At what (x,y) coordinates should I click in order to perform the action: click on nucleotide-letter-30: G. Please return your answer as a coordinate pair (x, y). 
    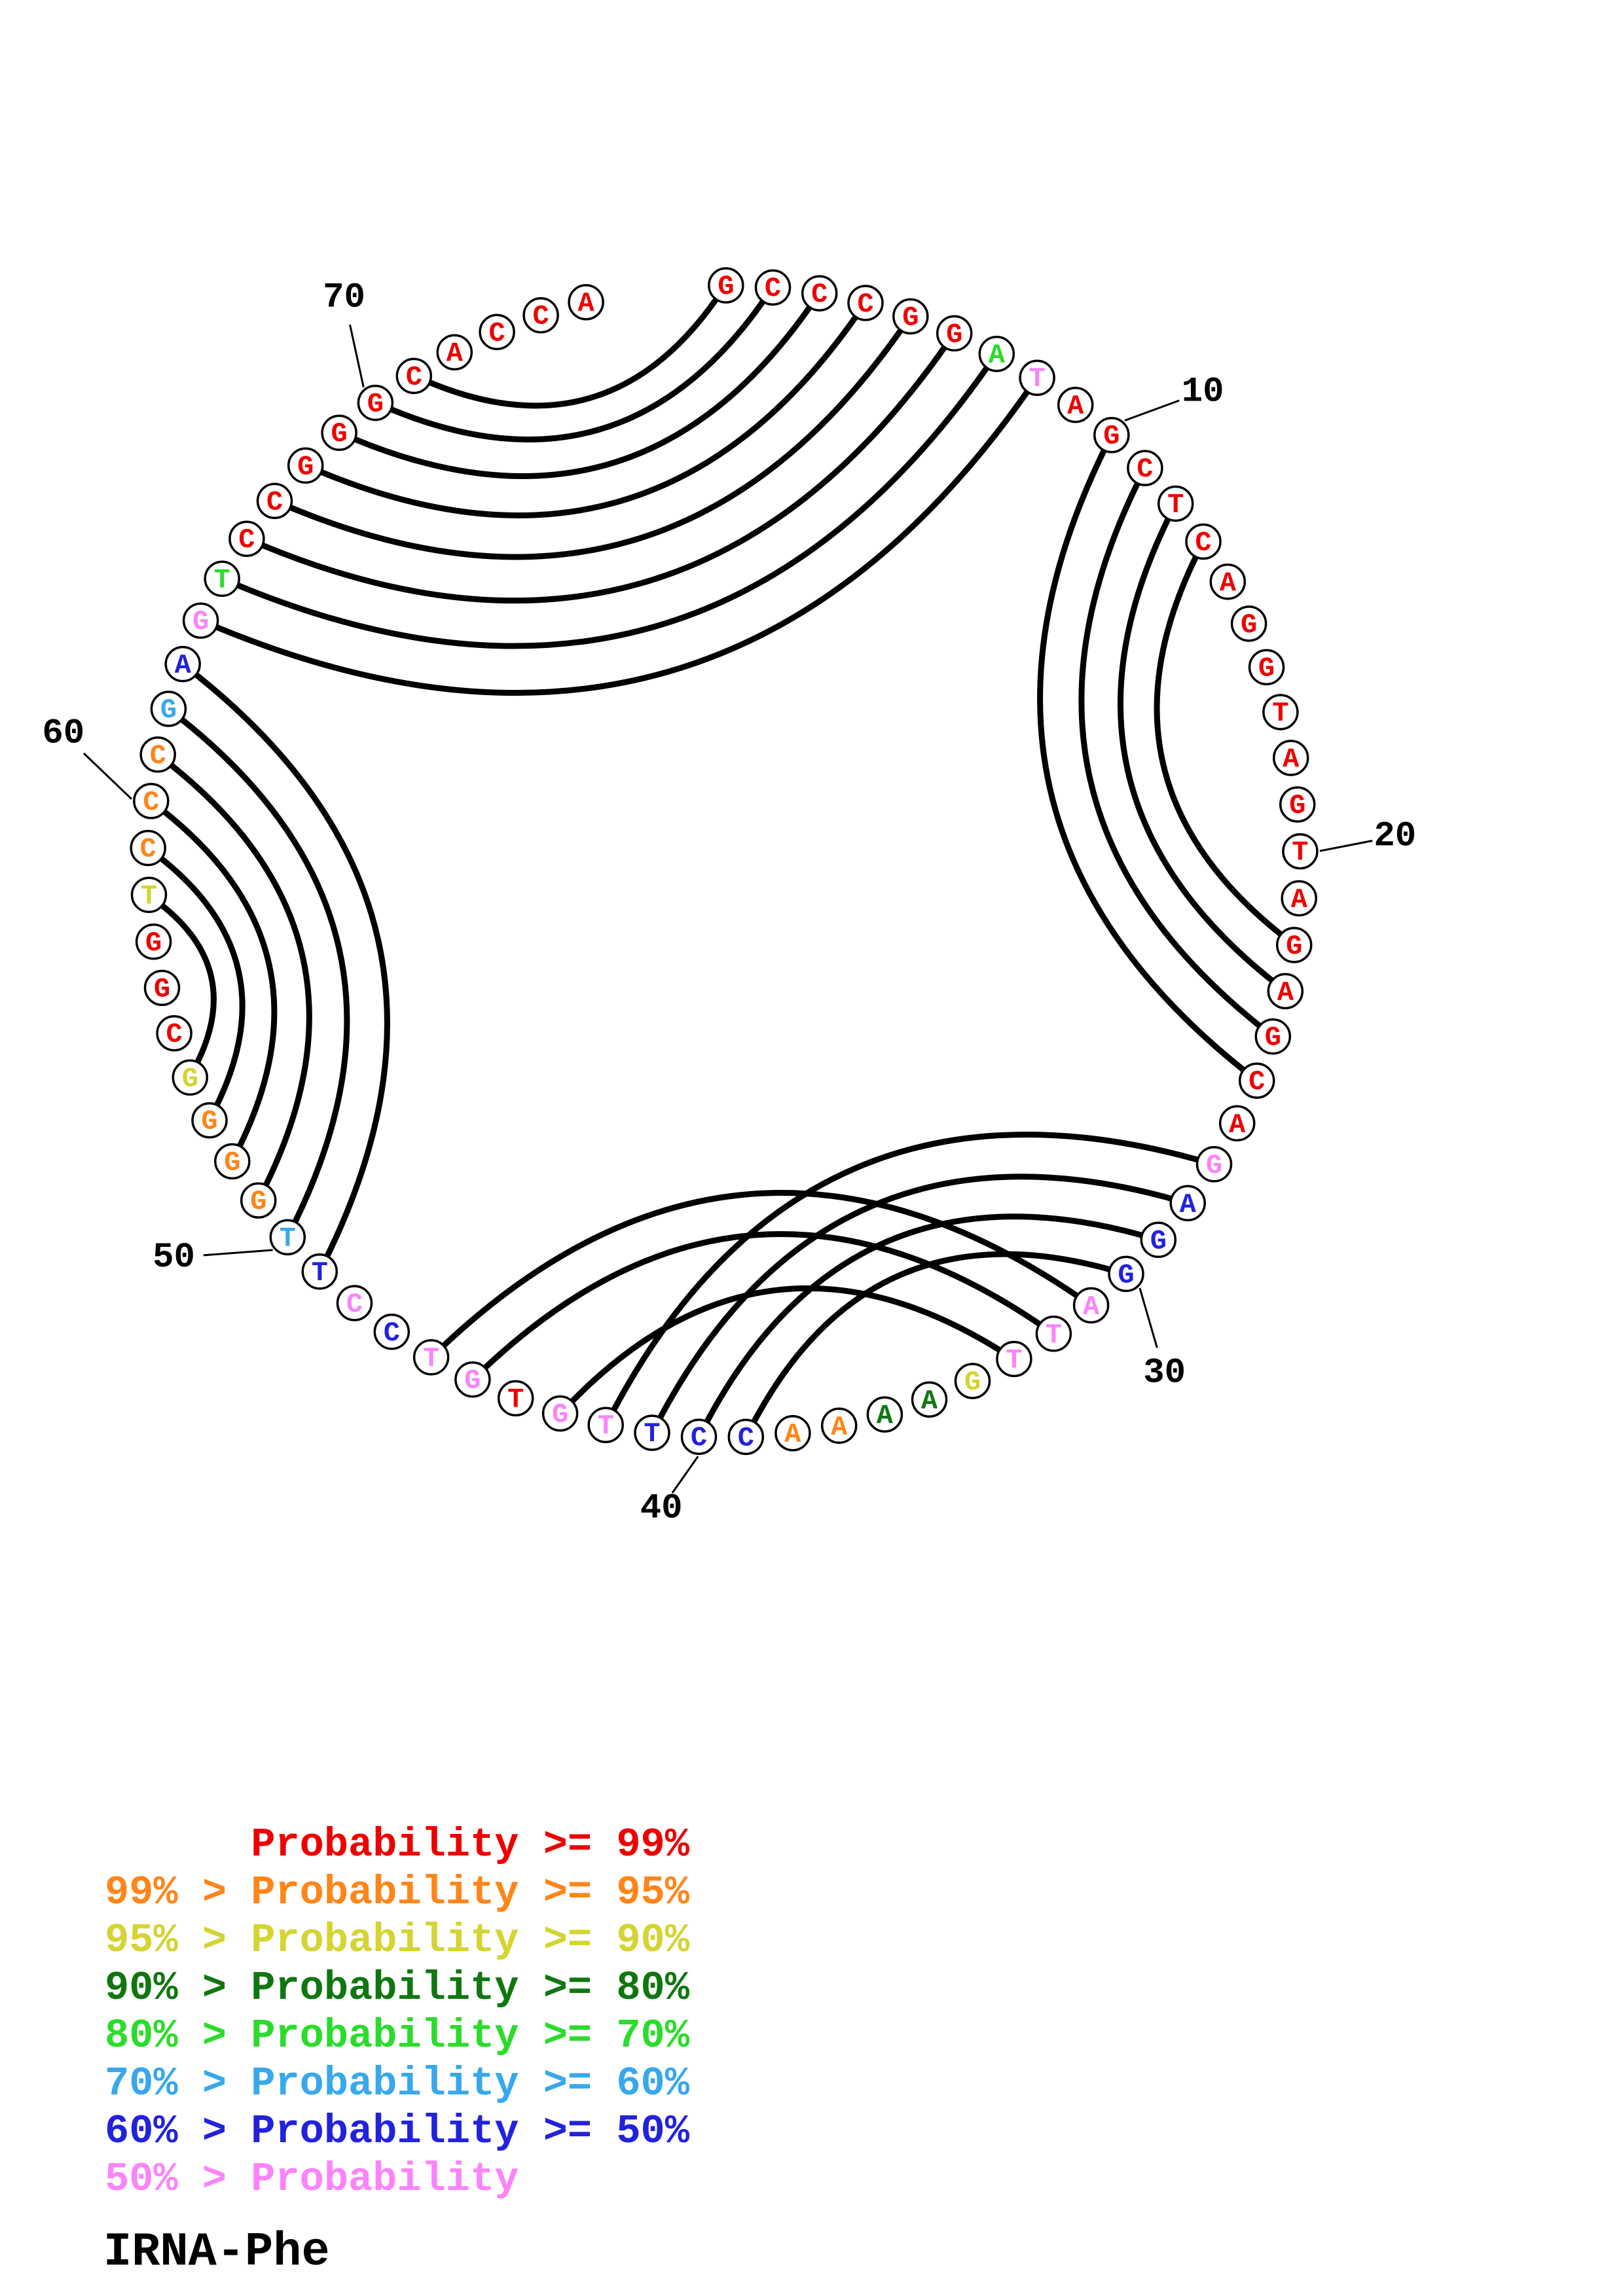
    Looking at the image, I should click on (1126, 1275).